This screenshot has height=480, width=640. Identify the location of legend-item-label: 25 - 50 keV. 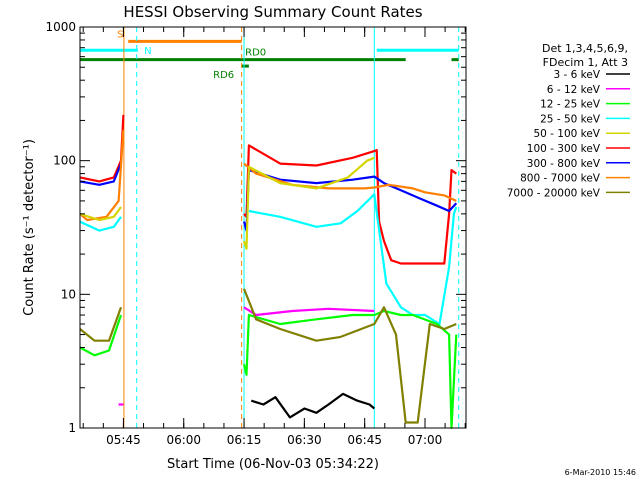
(570, 119).